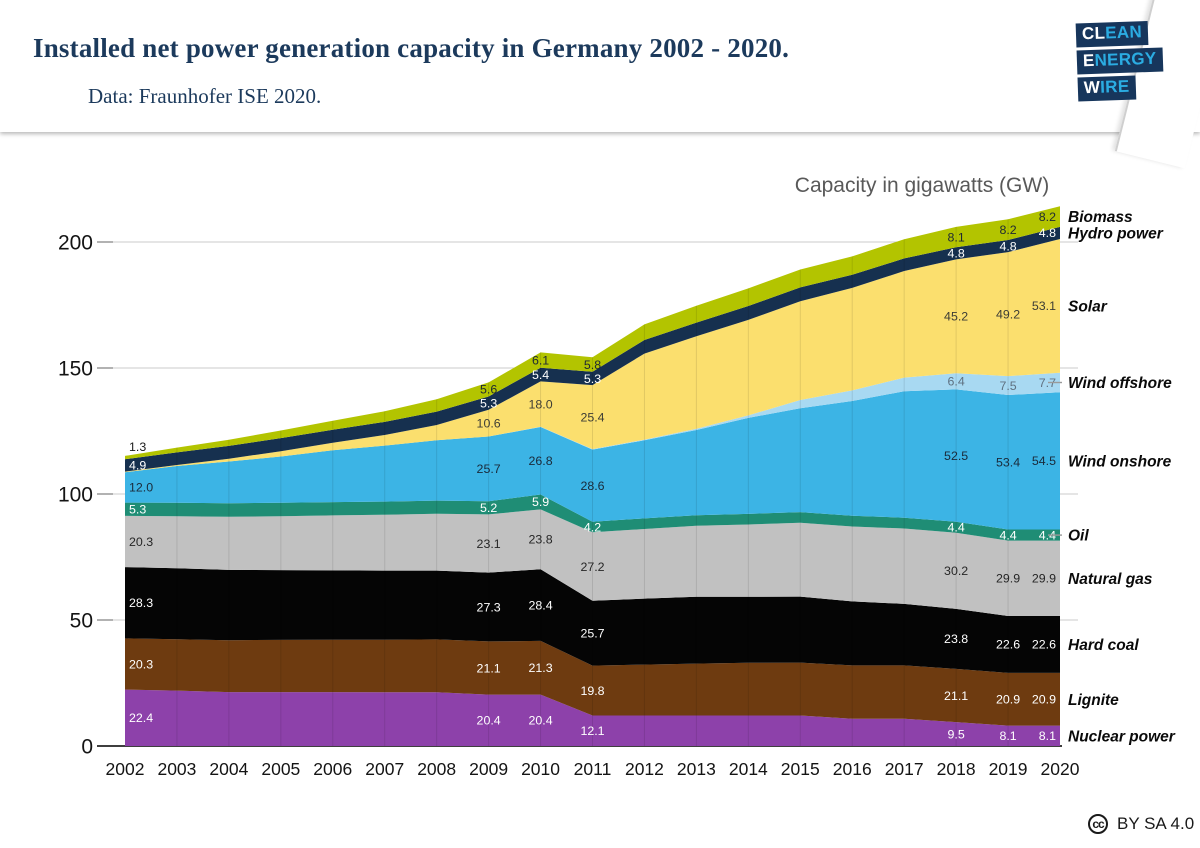 Image resolution: width=1200 pixels, height=848 pixels. Describe the element at coordinates (955, 734) in the screenshot. I see `value-label-nuclear-2018: 9.5` at that location.